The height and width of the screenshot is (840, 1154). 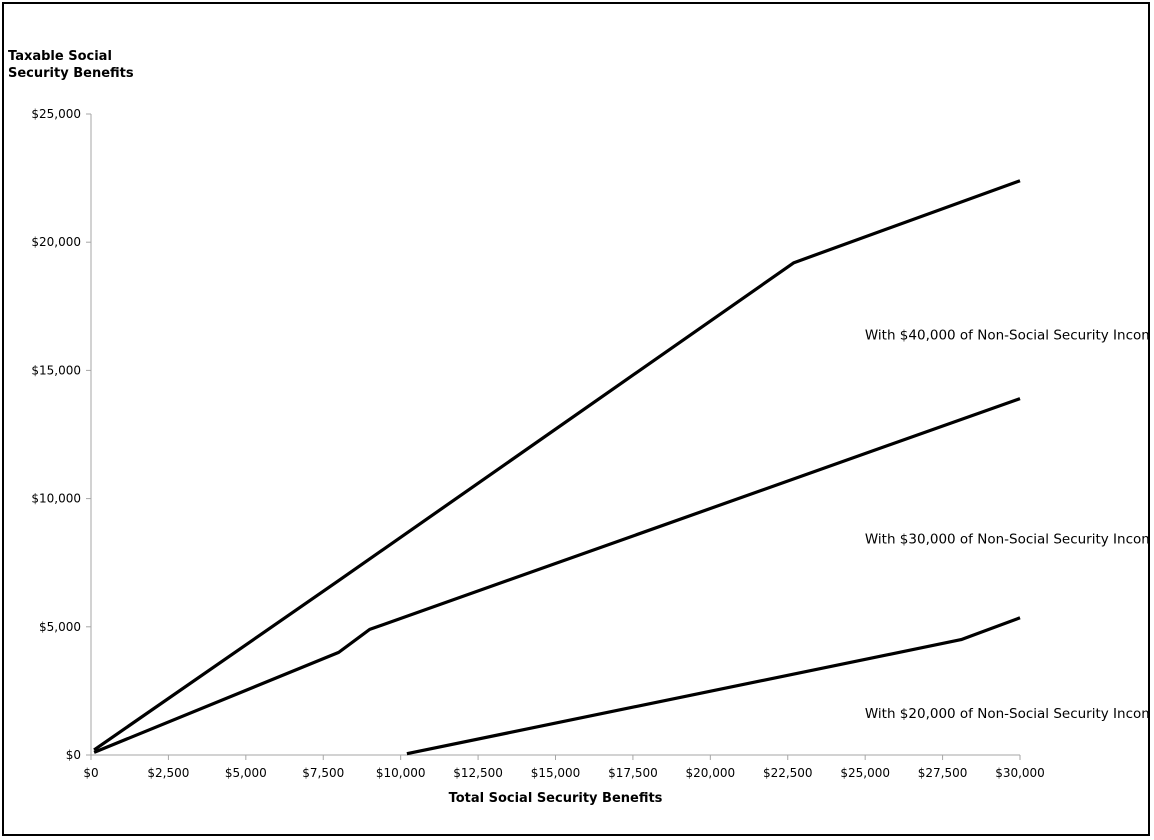 What do you see at coordinates (71, 65) in the screenshot?
I see `y-axis-title: Taxable Social Security Benefits` at bounding box center [71, 65].